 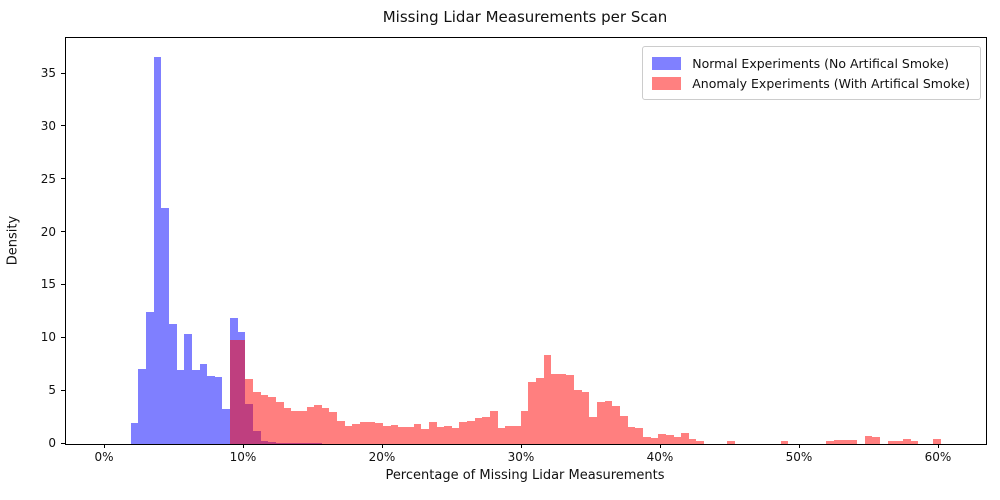 What do you see at coordinates (48, 231) in the screenshot?
I see `y-tick-label: 20` at bounding box center [48, 231].